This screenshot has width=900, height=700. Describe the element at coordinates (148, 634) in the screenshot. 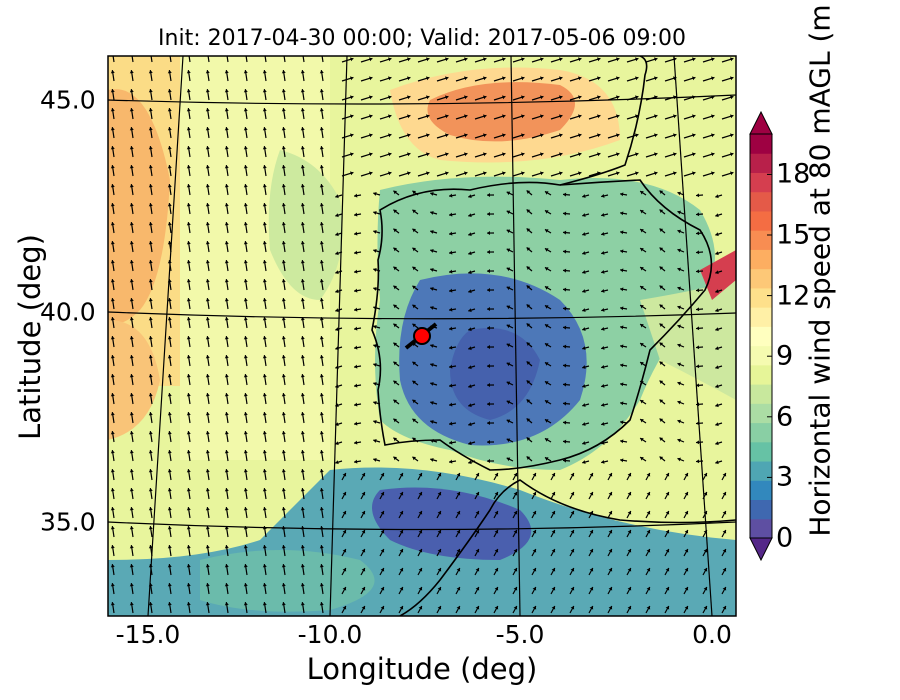

I see `x-tick-label: -15.0` at that location.